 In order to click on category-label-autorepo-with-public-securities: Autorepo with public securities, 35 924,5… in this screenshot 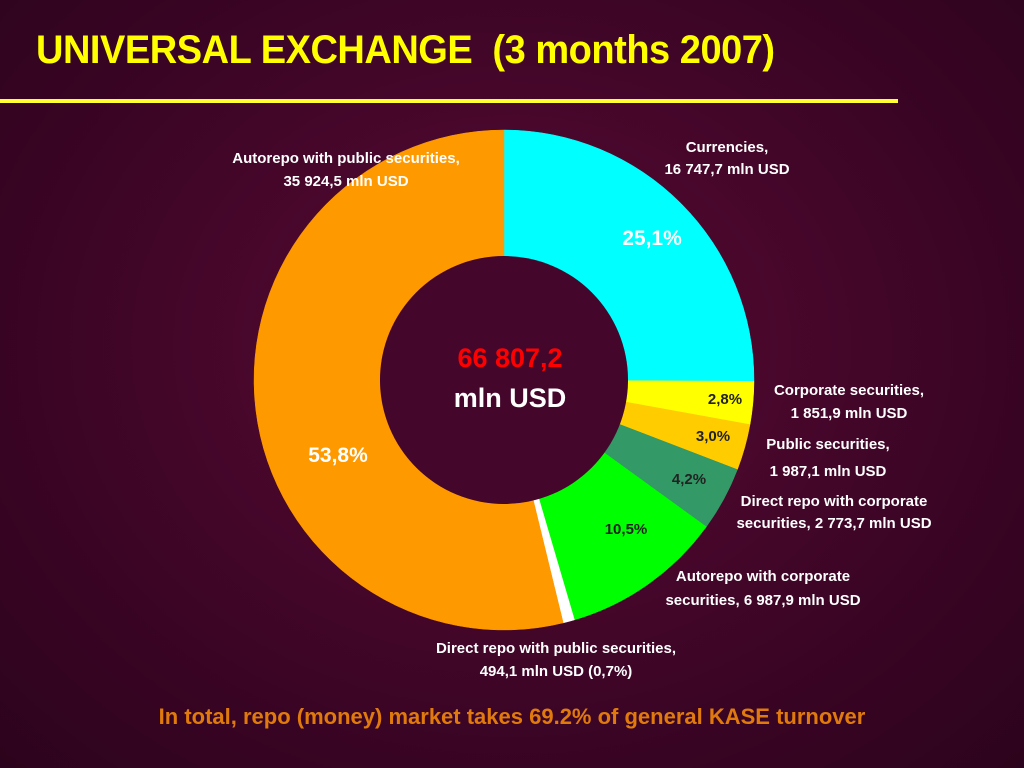, I will do `click(346, 170)`.